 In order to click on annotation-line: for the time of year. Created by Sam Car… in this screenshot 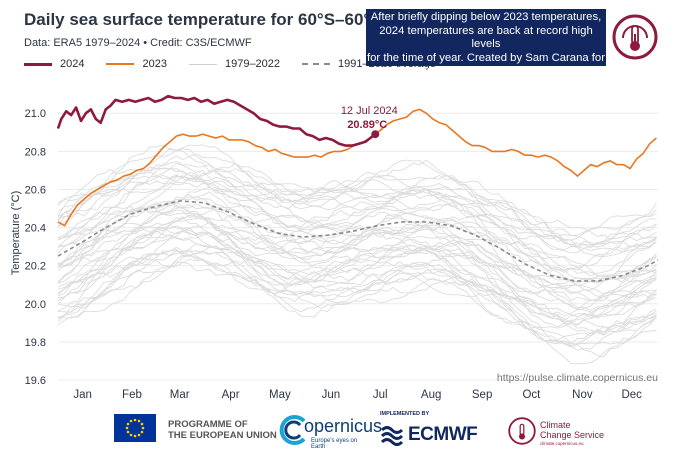, I will do `click(486, 57)`.